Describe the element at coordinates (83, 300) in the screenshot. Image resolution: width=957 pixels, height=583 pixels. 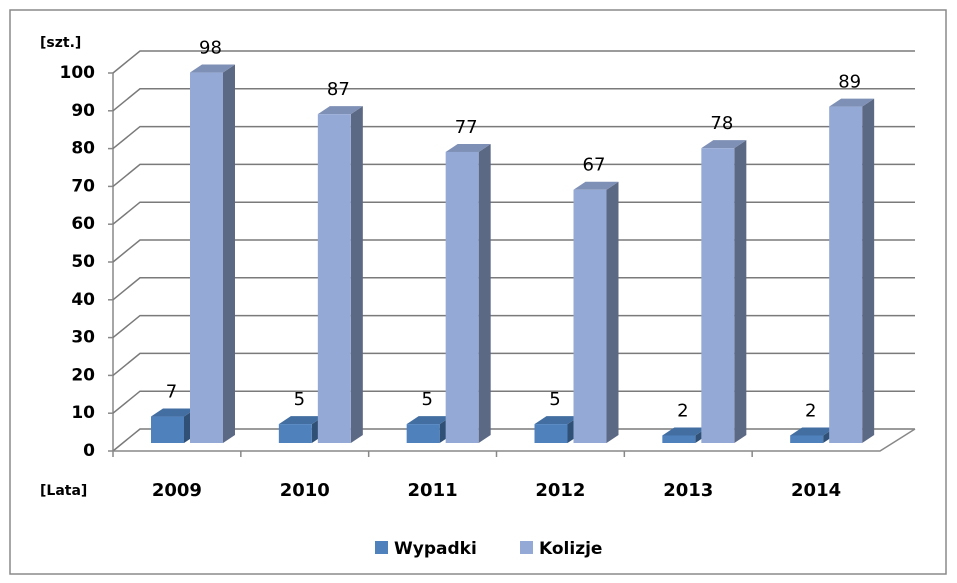
I see `y-tick-label: 40` at that location.